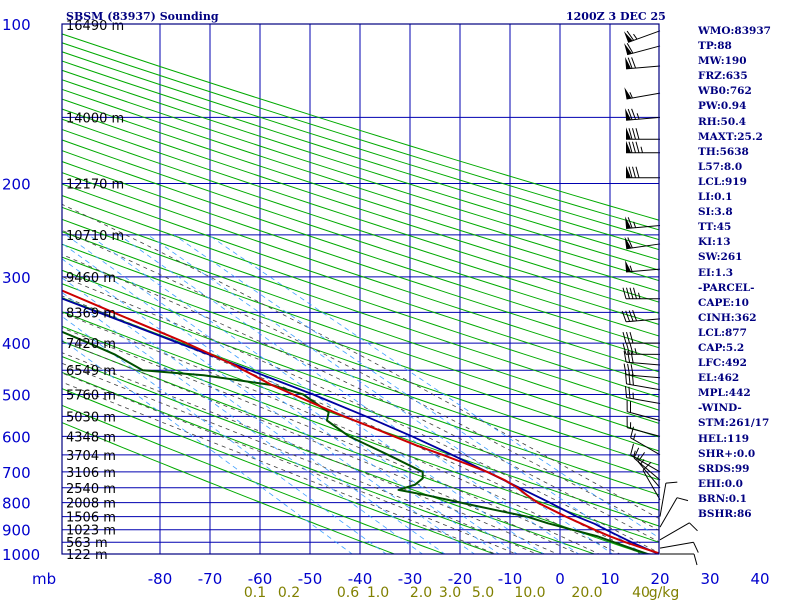 This screenshot has height=600, width=800. I want to click on pressure-tick-label: 400, so click(16, 344).